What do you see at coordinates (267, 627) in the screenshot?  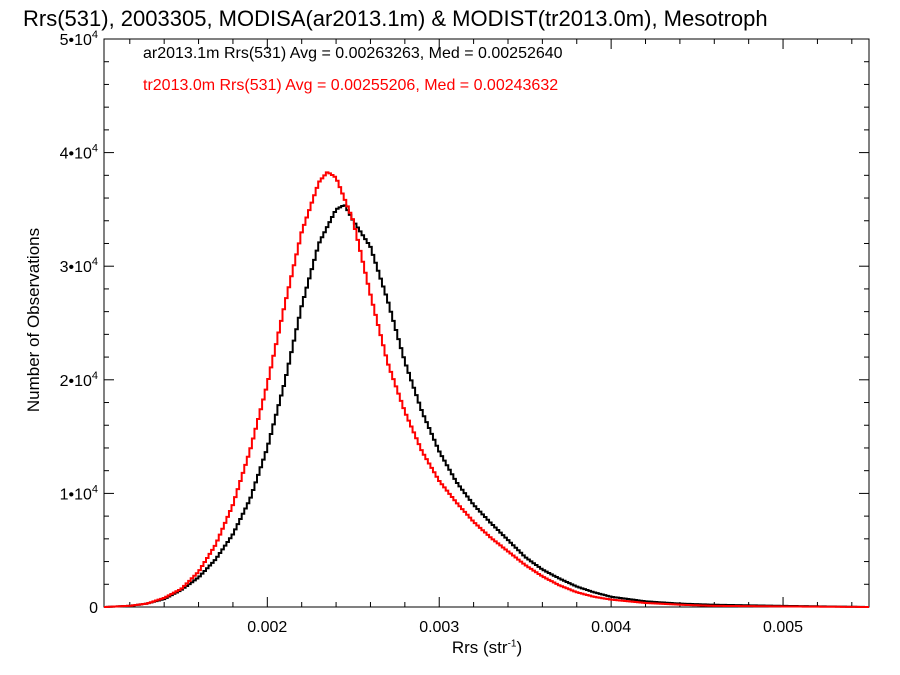 I see `x-tick-label: 0.002` at bounding box center [267, 627].